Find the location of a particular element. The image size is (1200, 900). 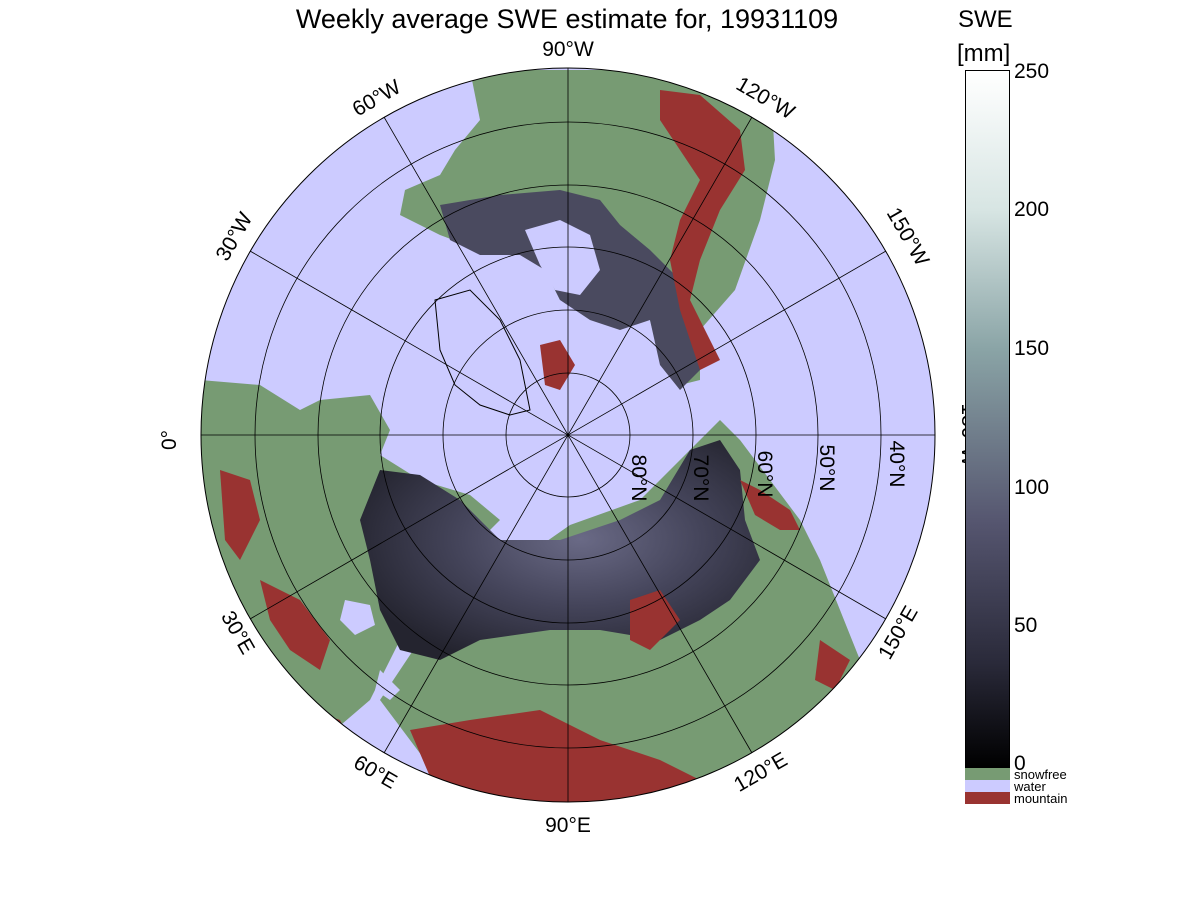

colorbar is located at coordinates (987, 419).